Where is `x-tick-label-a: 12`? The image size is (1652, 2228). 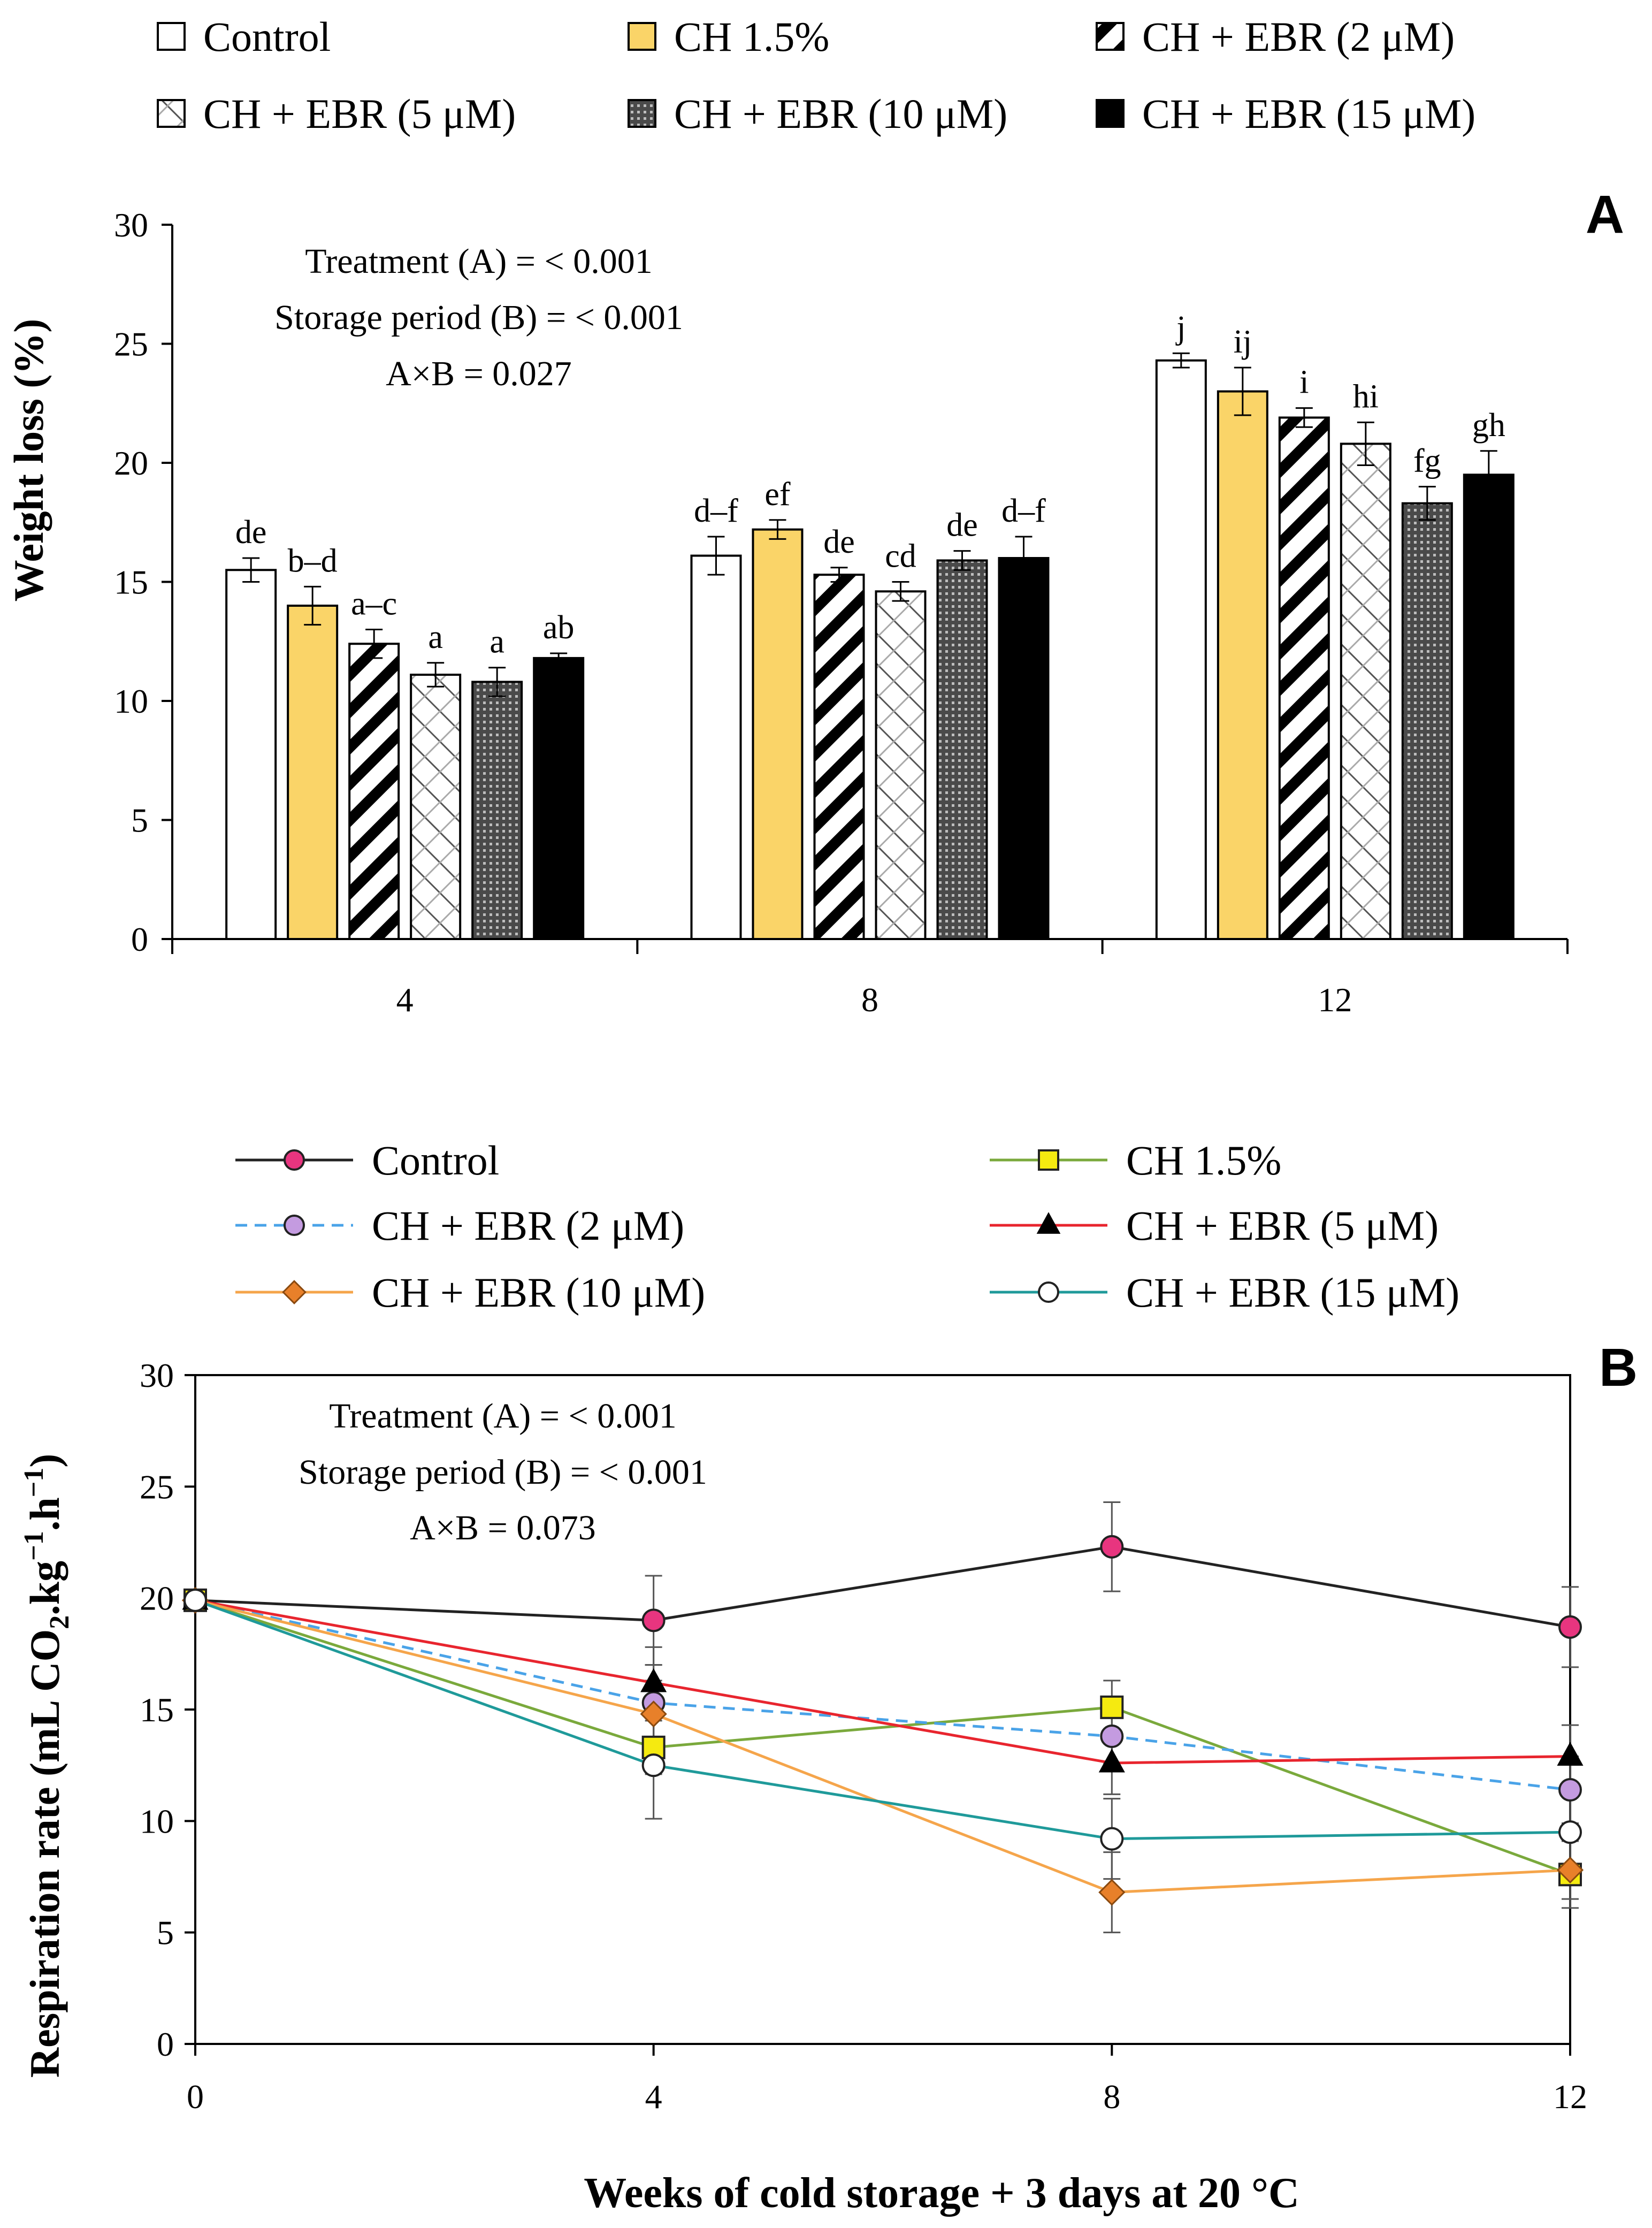 x-tick-label-a: 12 is located at coordinates (1335, 1000).